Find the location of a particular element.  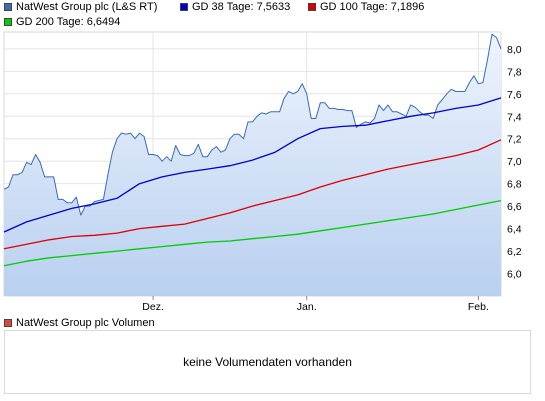

x-tick-label: Feb. is located at coordinates (478, 307).